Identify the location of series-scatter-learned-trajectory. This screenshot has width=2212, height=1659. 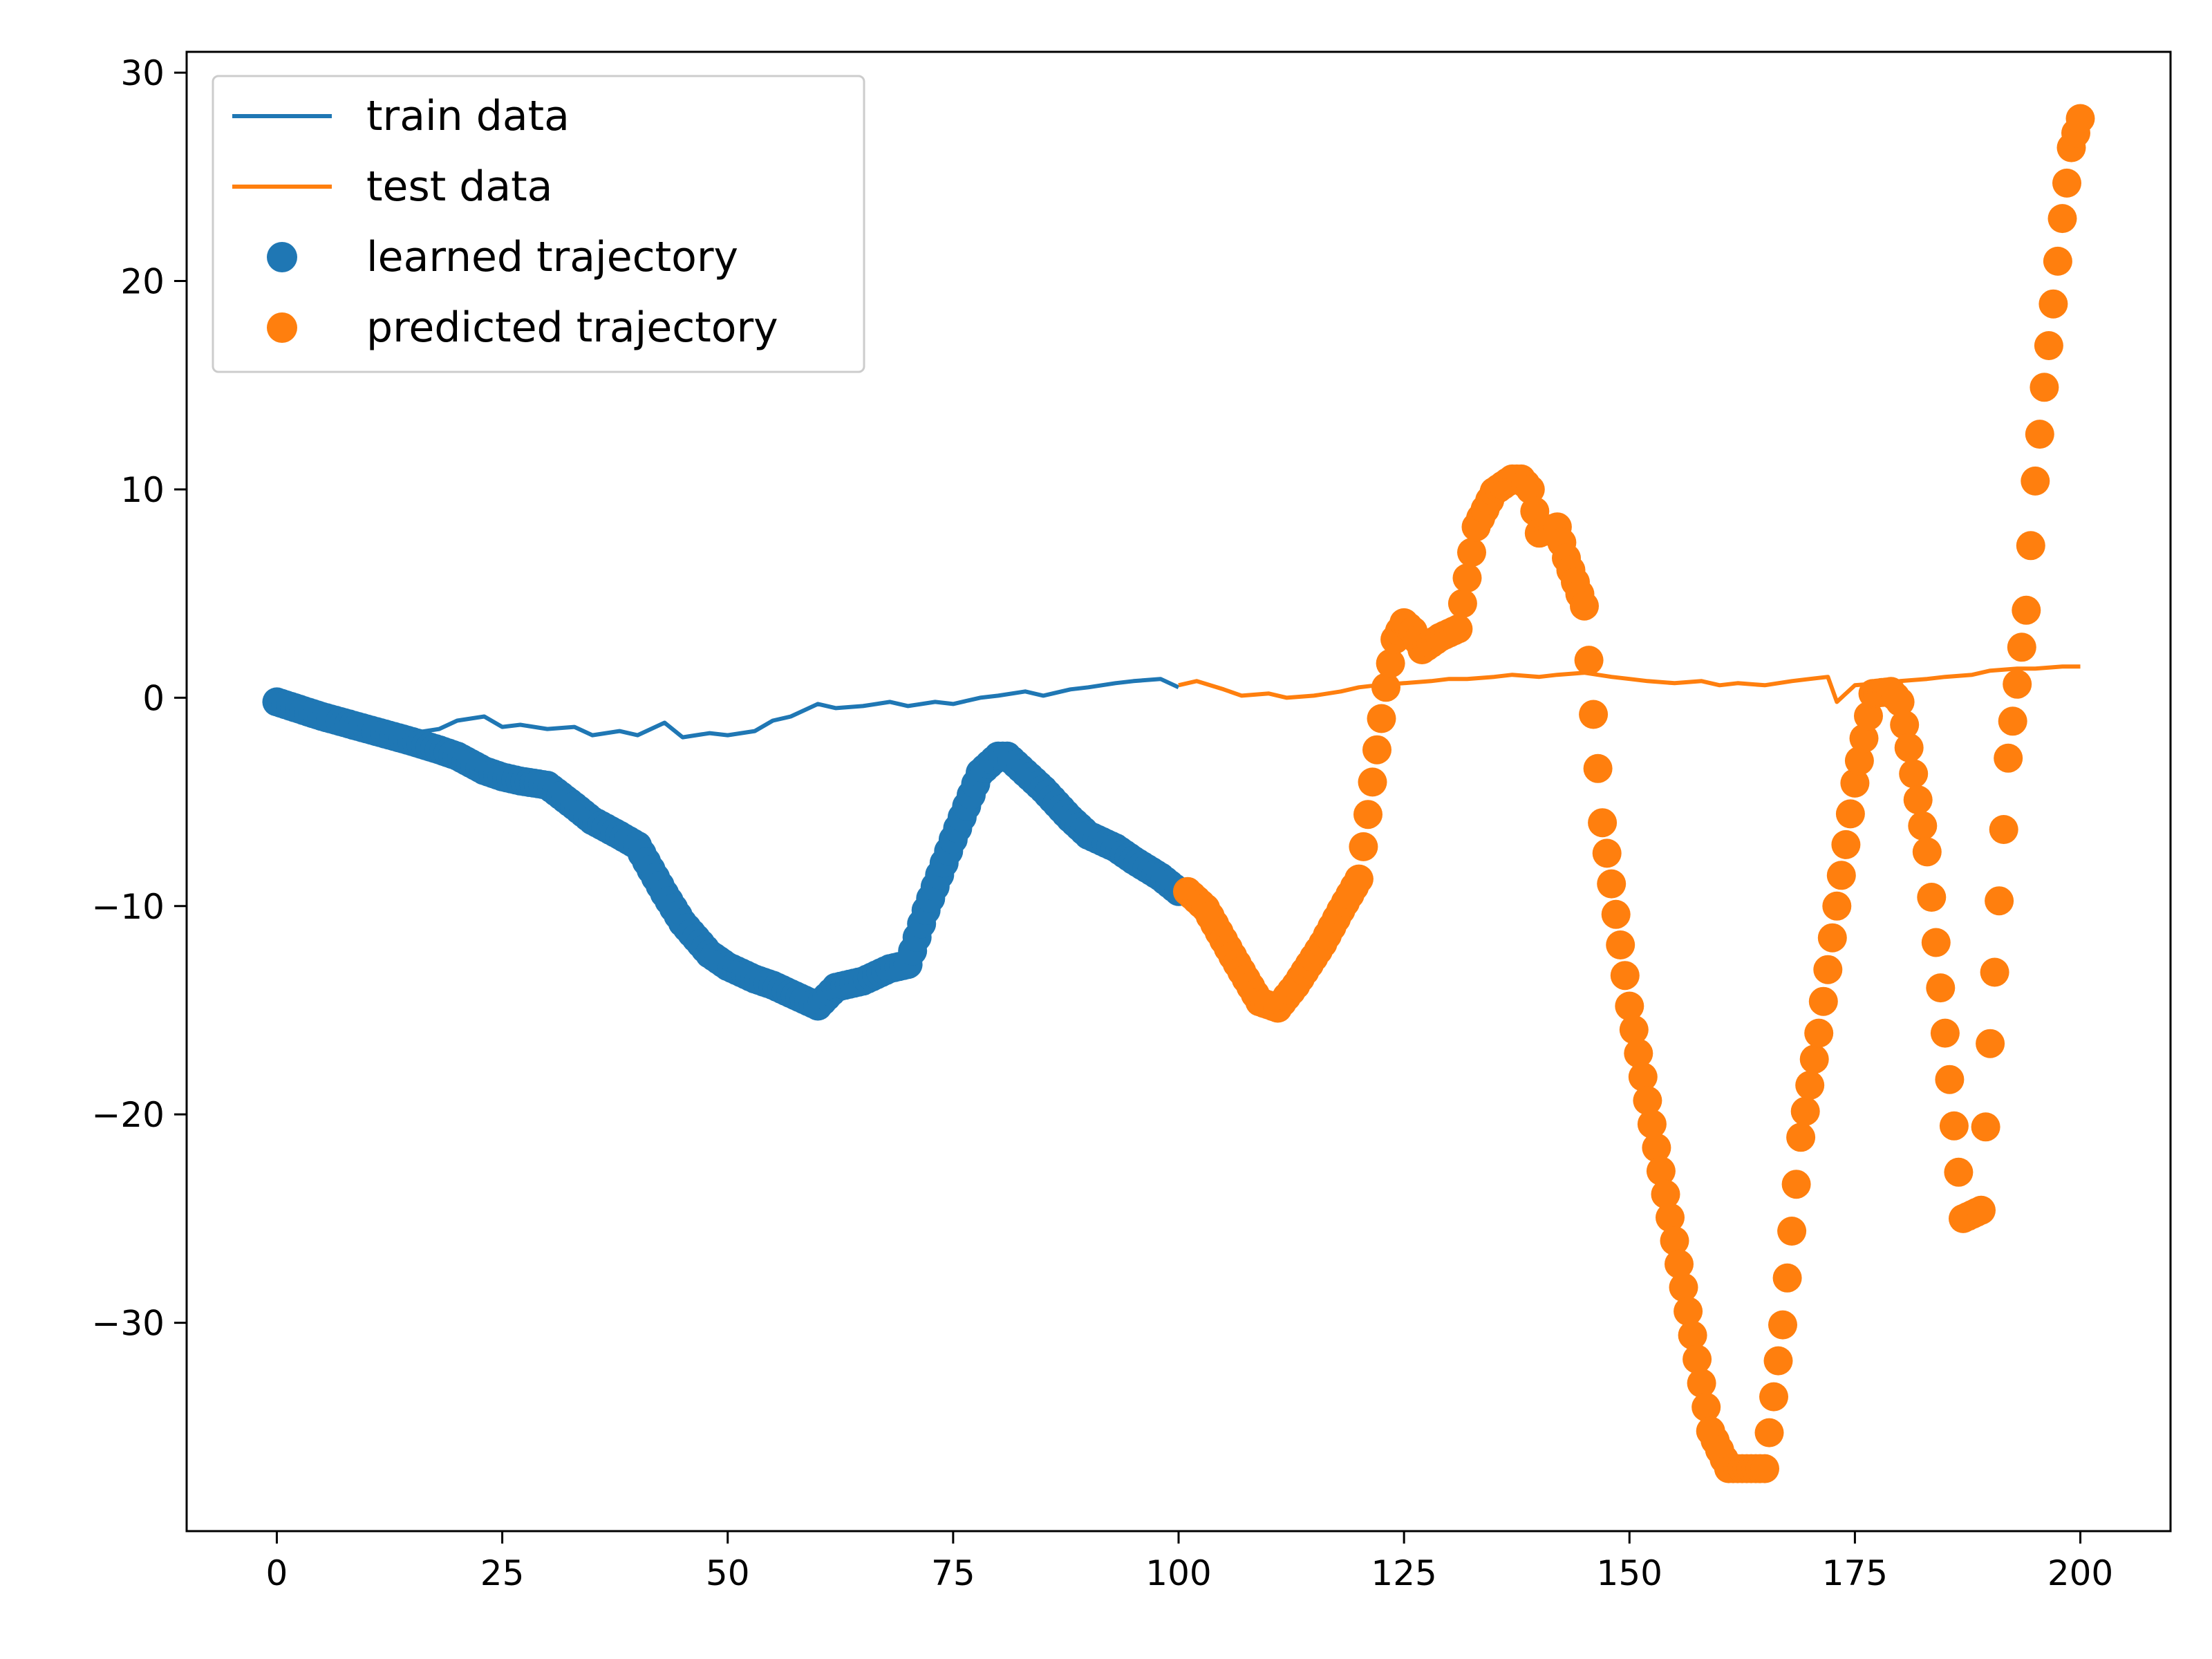
(728, 854).